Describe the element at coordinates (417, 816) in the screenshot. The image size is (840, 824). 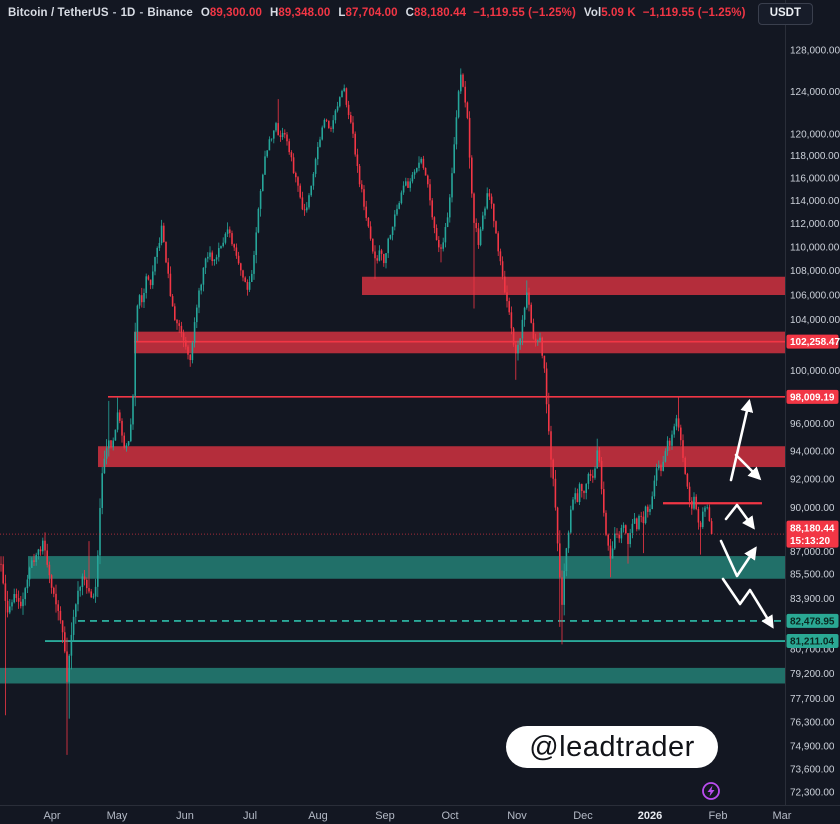
I see `time-axis: Apr May Jun Jul Aug Sep Oct Nov Dec 2026 Feb Mar` at that location.